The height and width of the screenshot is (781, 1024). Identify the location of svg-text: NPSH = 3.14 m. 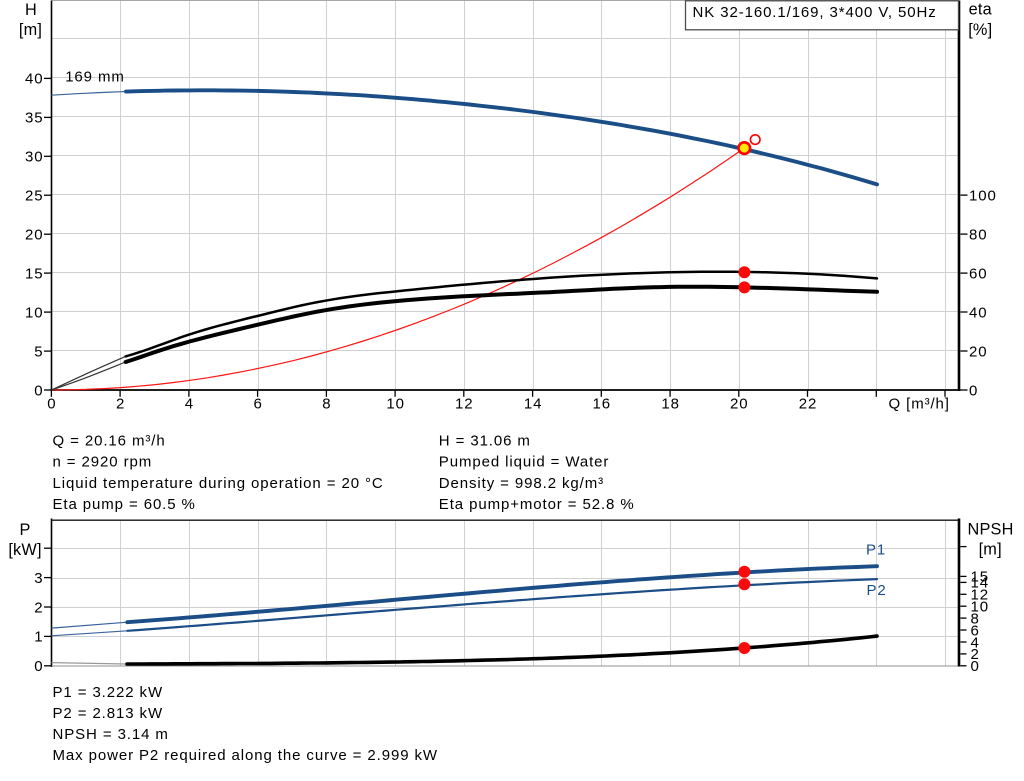
(111, 734).